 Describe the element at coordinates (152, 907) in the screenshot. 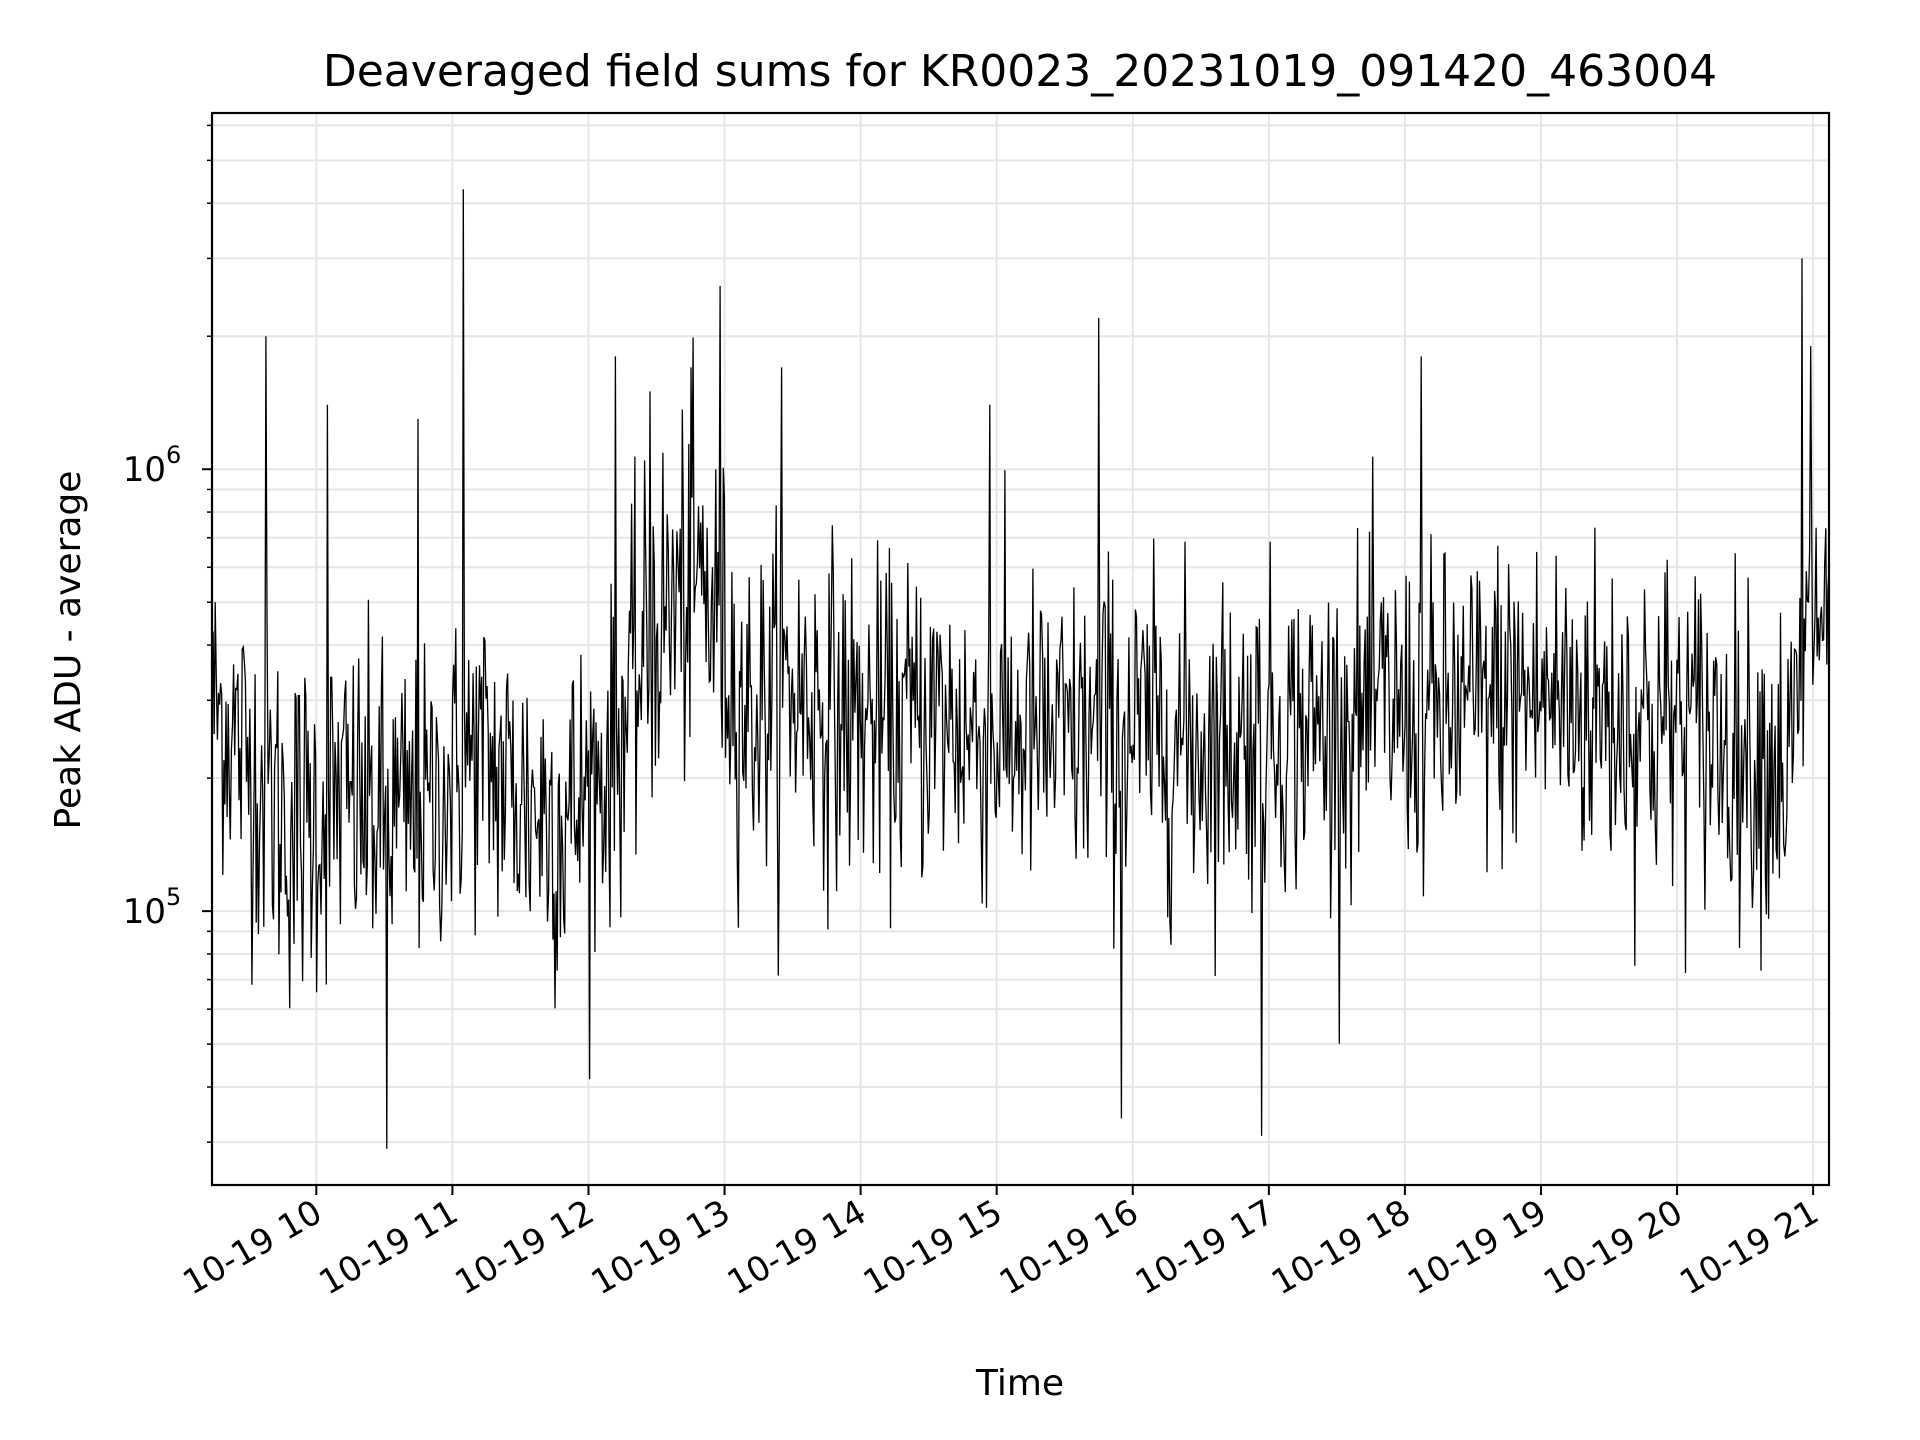

I see `y-tick-label: 10⁵` at that location.